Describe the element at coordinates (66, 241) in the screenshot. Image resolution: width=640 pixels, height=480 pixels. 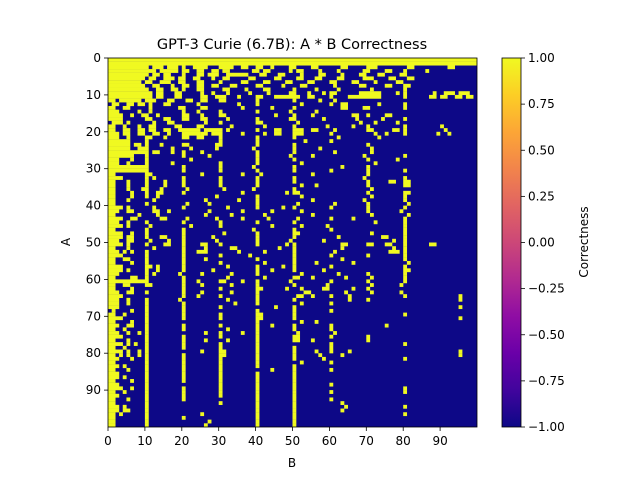
I see `y-axis-label: A` at that location.